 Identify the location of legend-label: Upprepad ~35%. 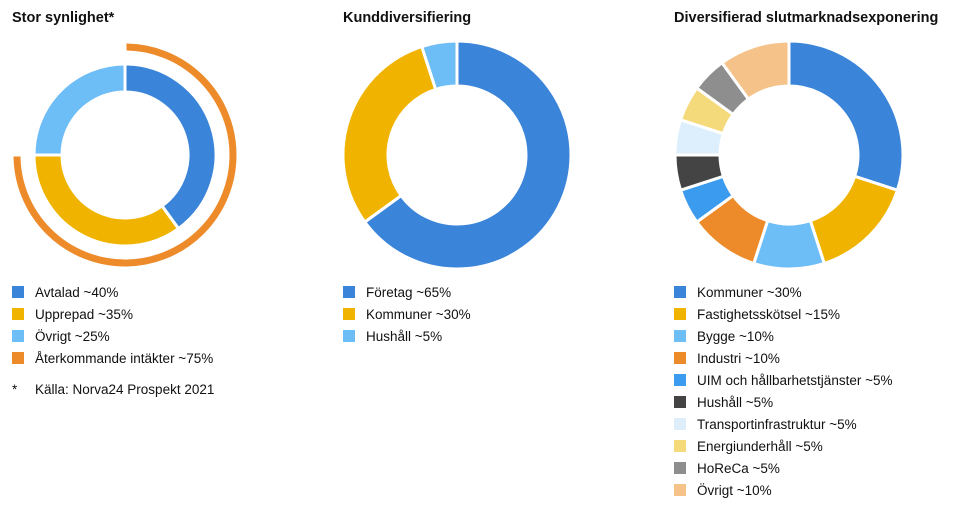
(84, 314).